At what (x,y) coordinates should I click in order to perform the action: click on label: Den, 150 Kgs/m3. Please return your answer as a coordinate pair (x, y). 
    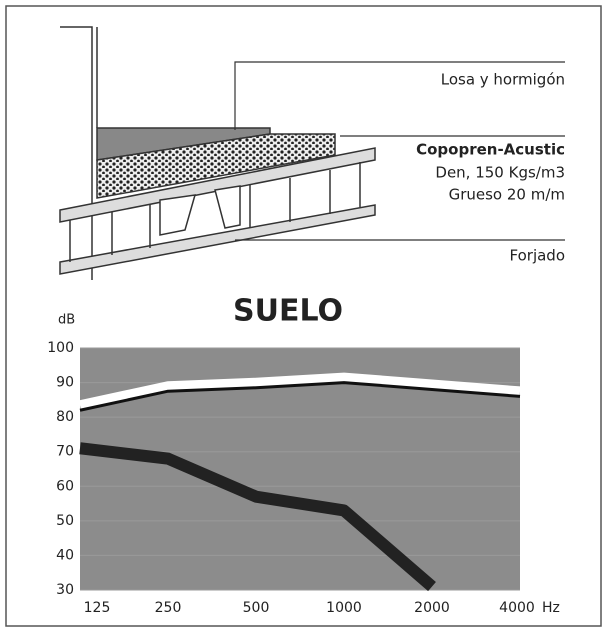
    Looking at the image, I should click on (500, 173).